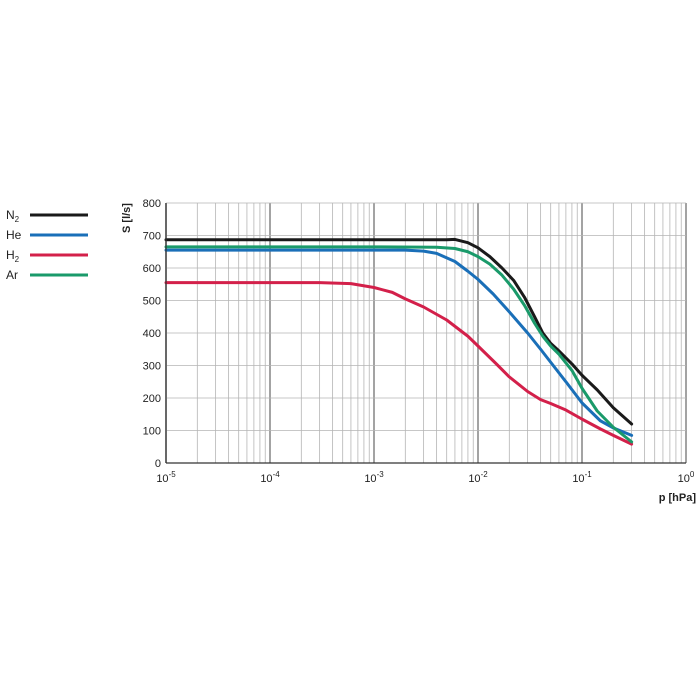 Image resolution: width=700 pixels, height=700 pixels. What do you see at coordinates (686, 477) in the screenshot?
I see `x-tick-label: 10⁰` at bounding box center [686, 477].